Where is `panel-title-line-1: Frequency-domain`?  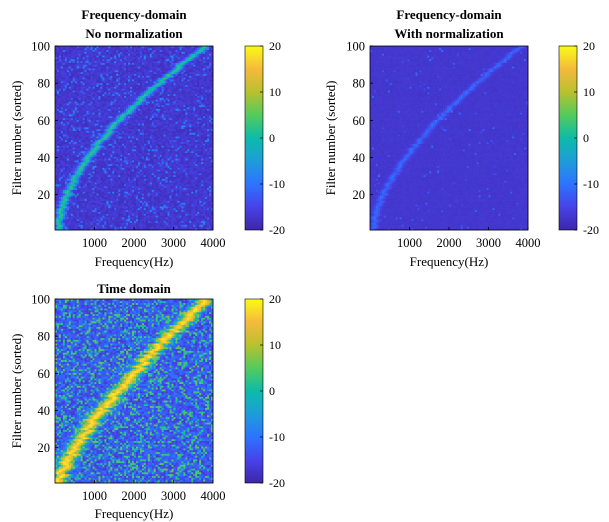 panel-title-line-1: Frequency-domain is located at coordinates (134, 14).